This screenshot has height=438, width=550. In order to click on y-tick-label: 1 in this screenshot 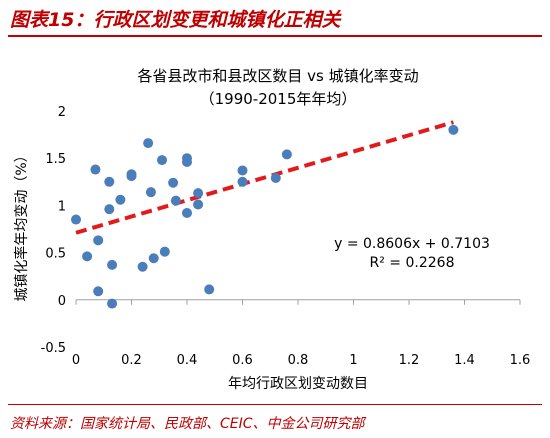, I will do `click(62, 206)`.